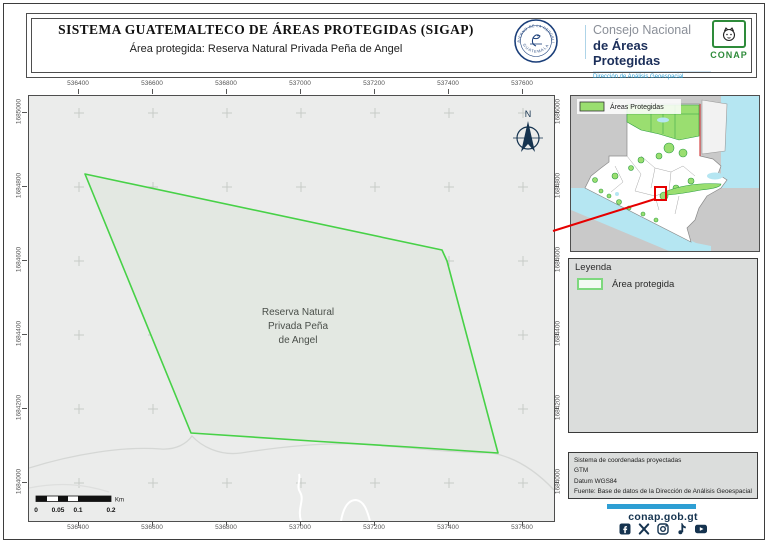  Describe the element at coordinates (617, 194) in the screenshot. I see `lake-atitlan` at that location.